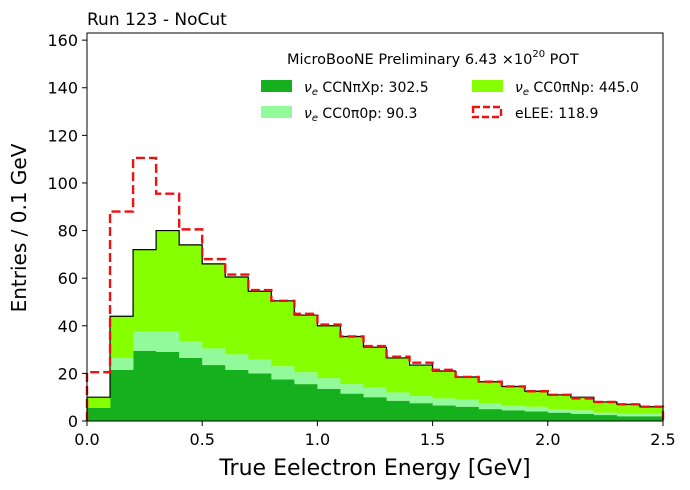 The image size is (690, 490). Describe the element at coordinates (538, 54) in the screenshot. I see `pot-annotation-exponent: 20` at that location.